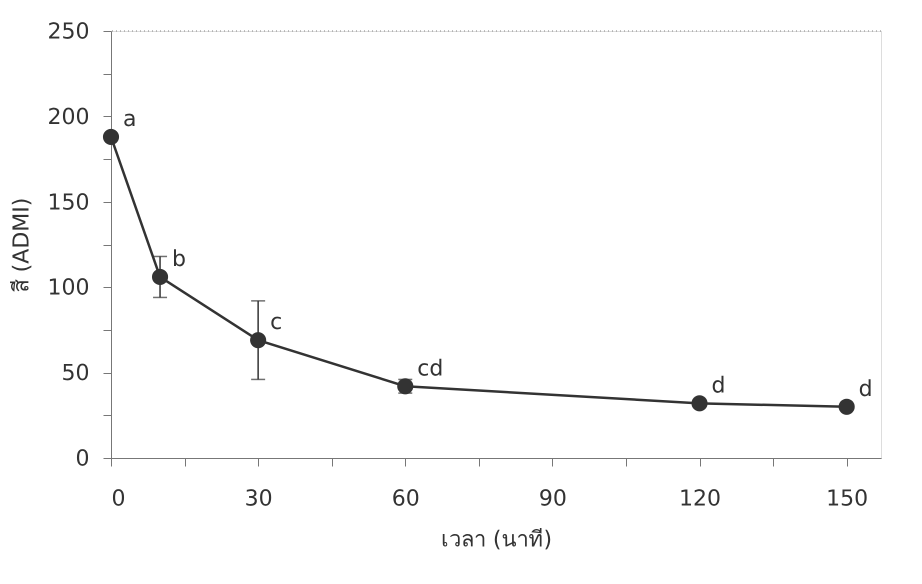 This screenshot has width=922, height=584. Describe the element at coordinates (76, 373) in the screenshot. I see `y-tick-label: 50` at that location.